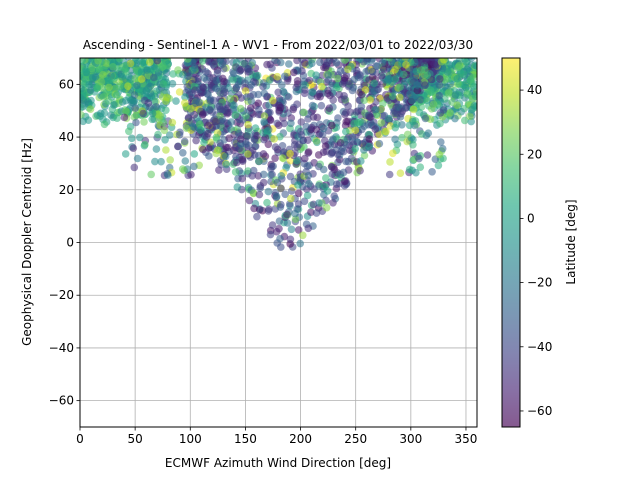 This screenshot has height=480, width=640. I want to click on x-tick-label: 0, so click(80, 439).